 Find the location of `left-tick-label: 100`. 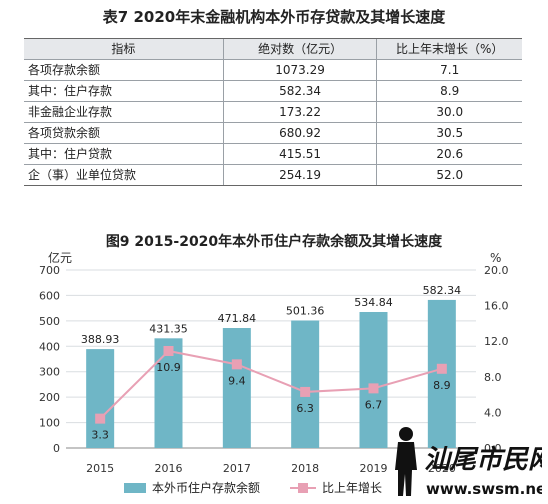

left-tick-label: 100 is located at coordinates (49, 423).